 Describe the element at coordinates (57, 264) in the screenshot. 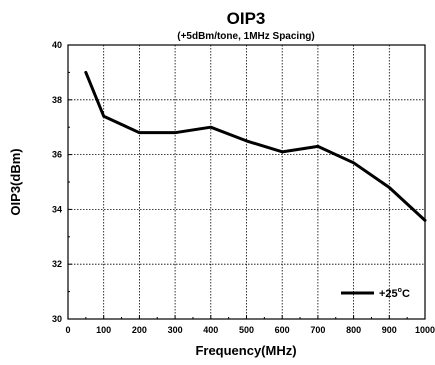

I see `y-tick-label: 32` at that location.